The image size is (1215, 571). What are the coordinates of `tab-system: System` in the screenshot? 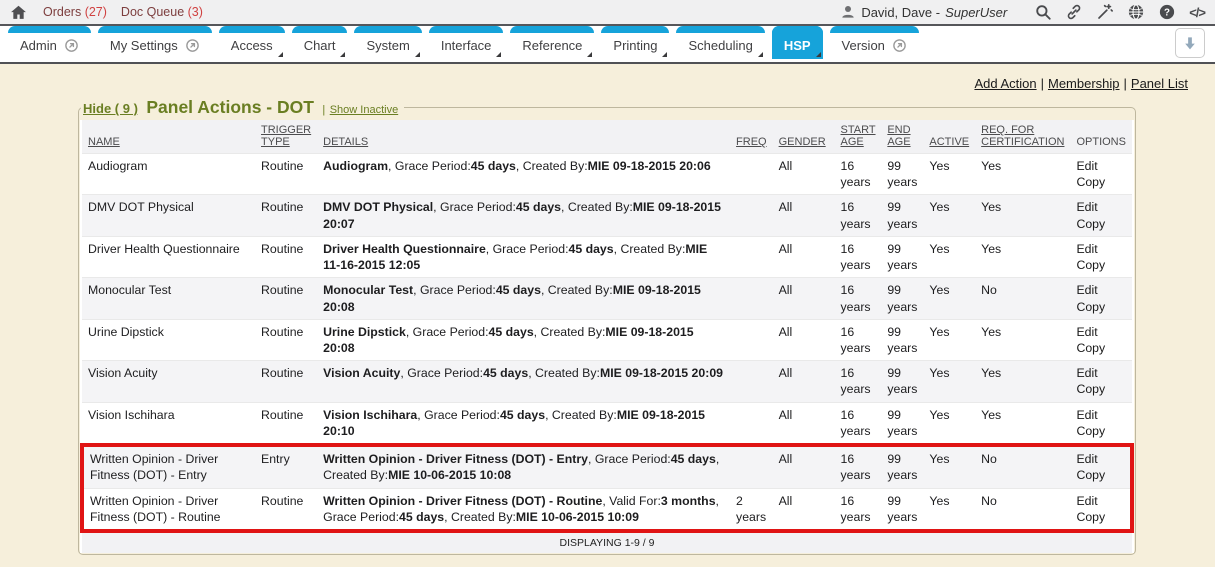 It's located at (388, 42).